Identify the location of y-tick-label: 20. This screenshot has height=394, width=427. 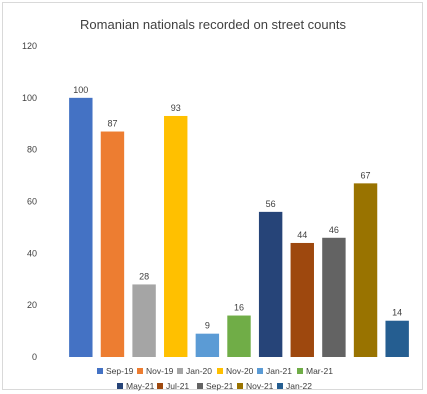
(32, 305).